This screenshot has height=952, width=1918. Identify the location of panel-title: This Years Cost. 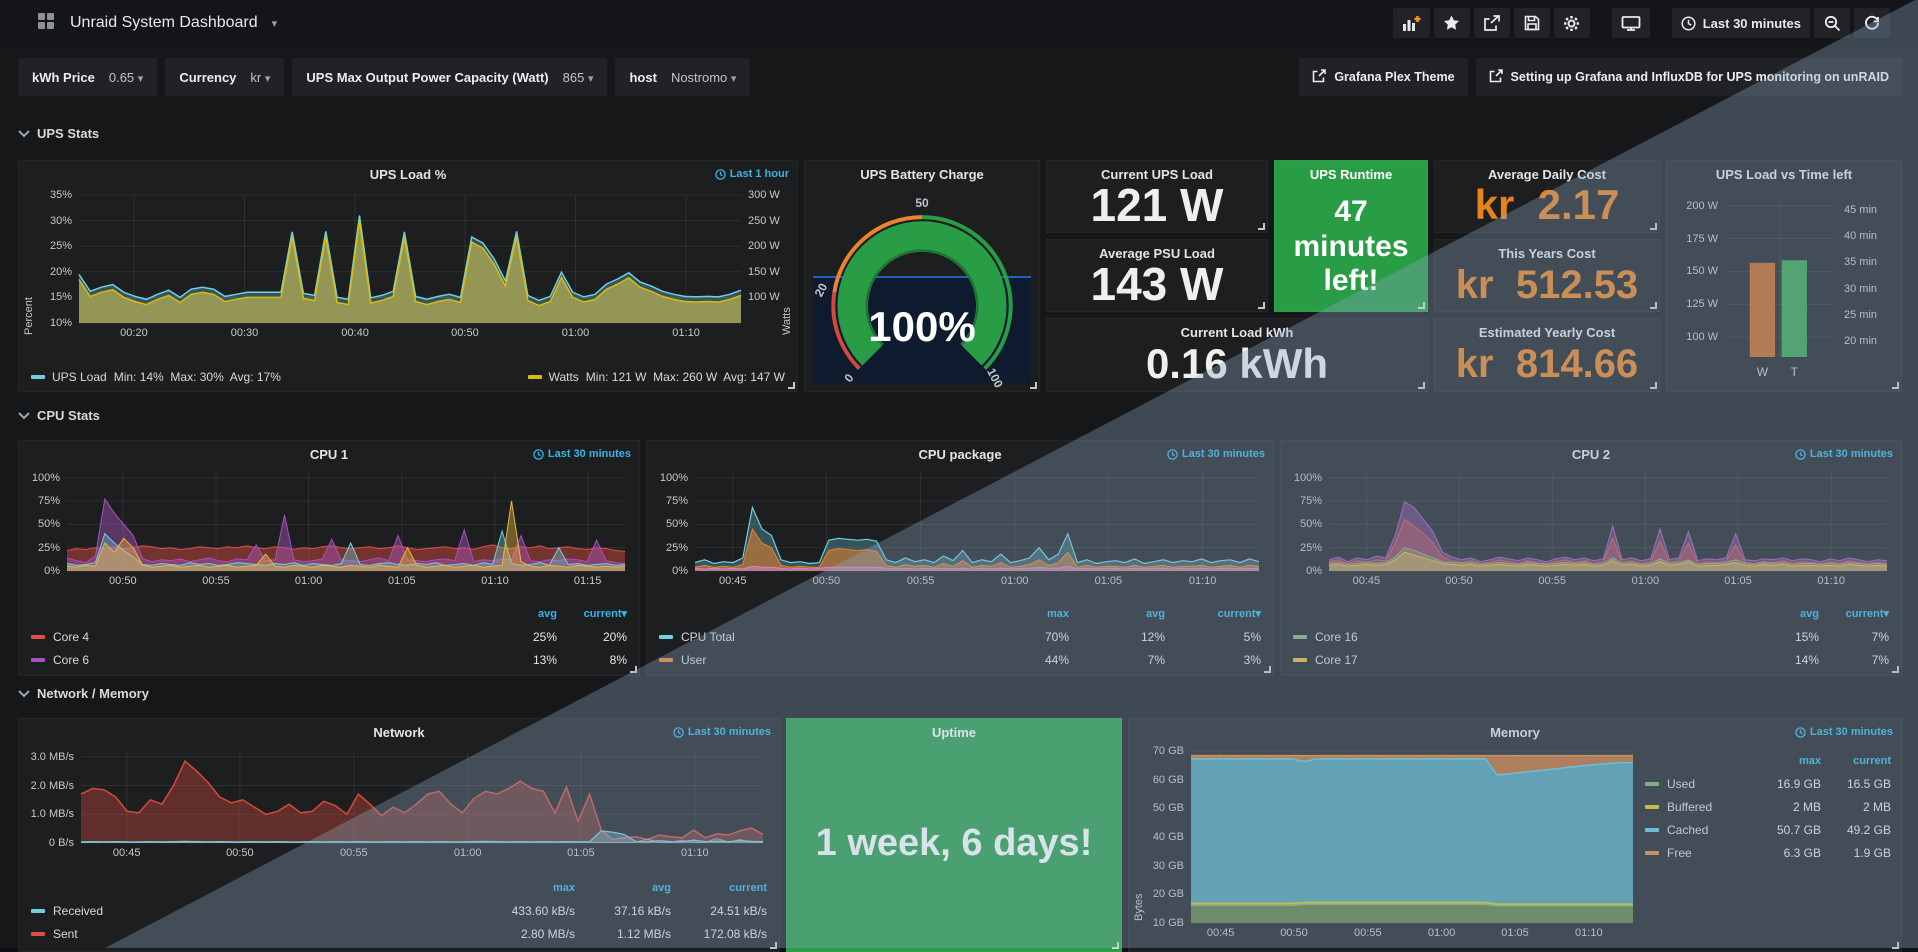
(1547, 253).